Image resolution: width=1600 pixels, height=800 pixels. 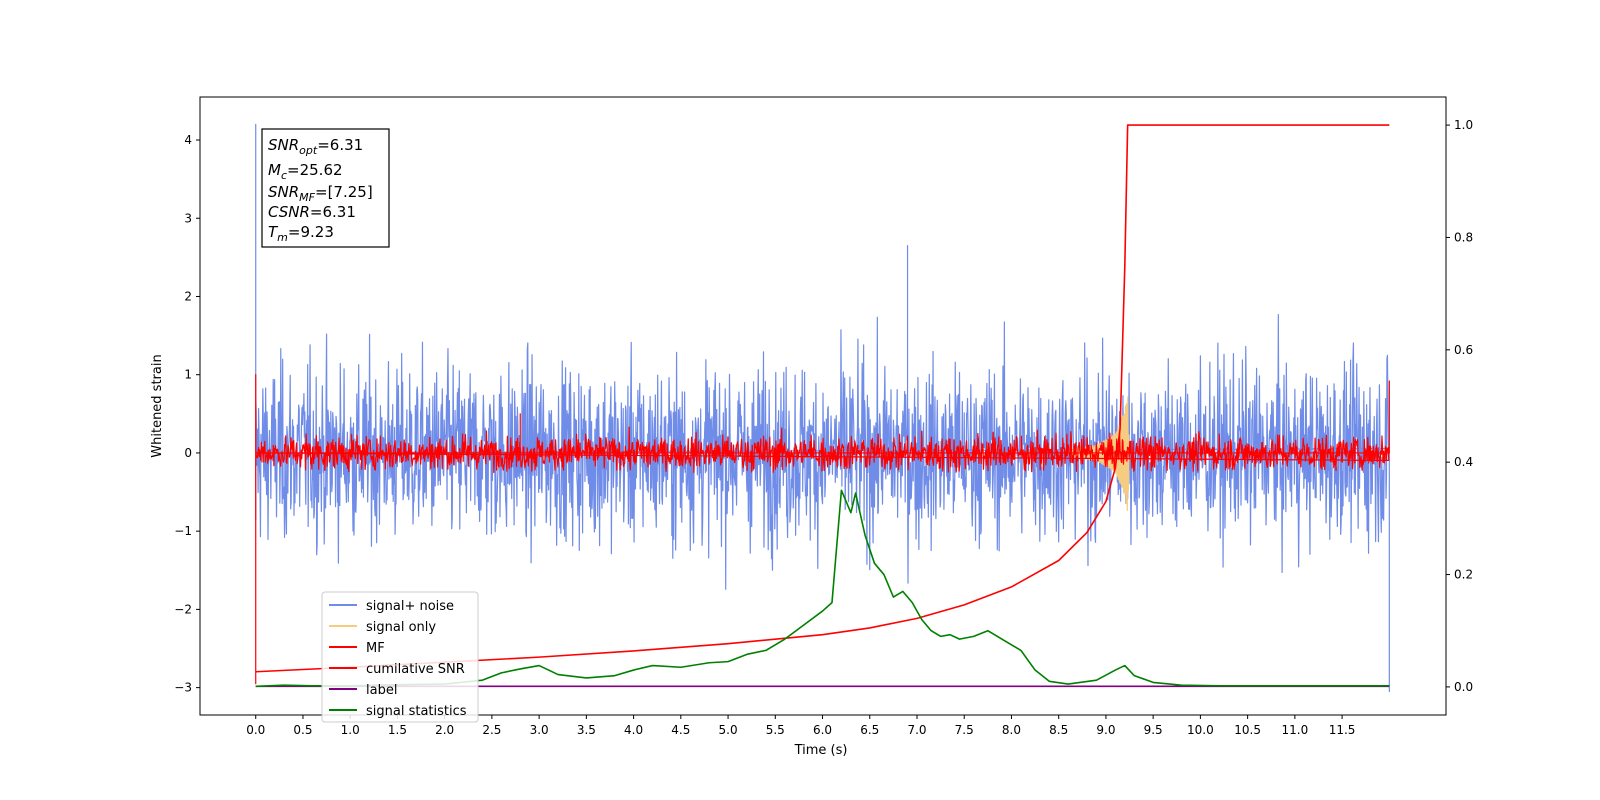 I want to click on x-tick-label: 4.0, so click(x=633, y=730).